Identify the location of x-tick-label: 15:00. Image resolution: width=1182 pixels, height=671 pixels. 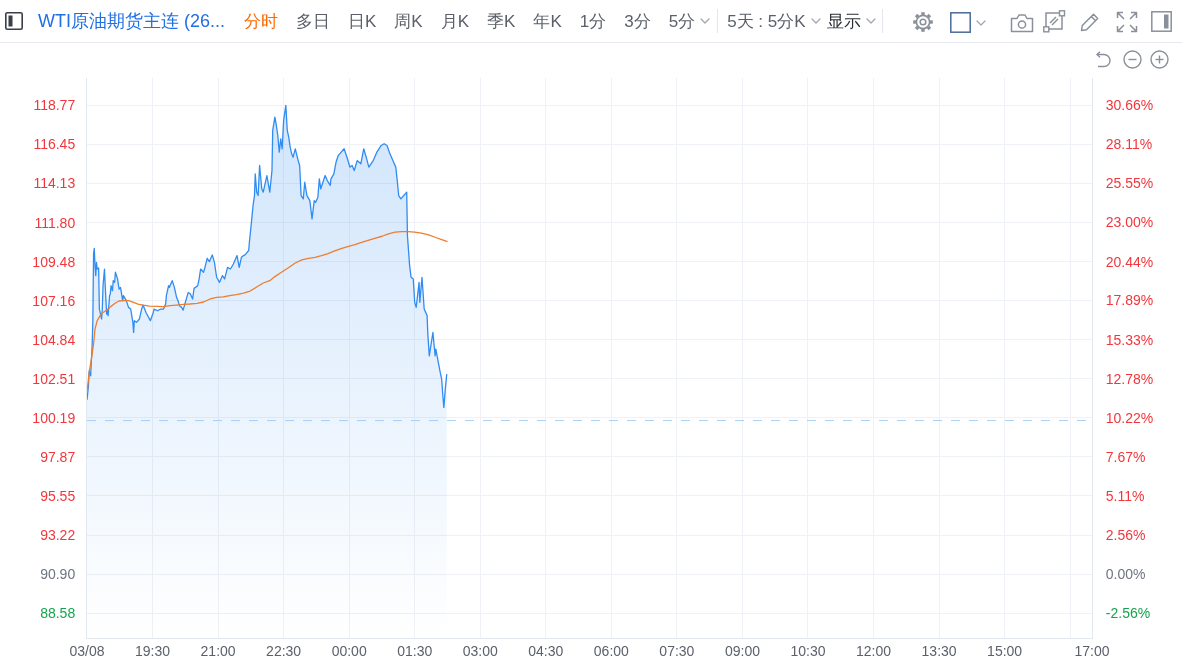
(1005, 650).